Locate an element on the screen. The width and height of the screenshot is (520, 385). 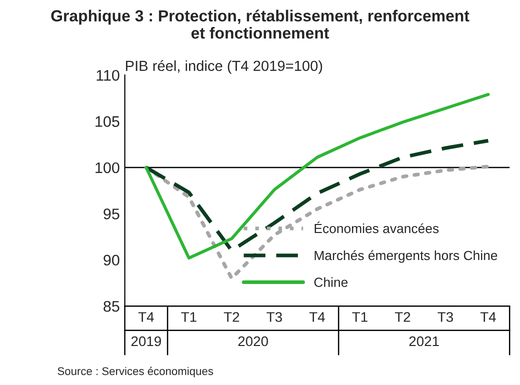
y-axis-title: PIB réel, indice (T4 2019=100) is located at coordinates (224, 67).